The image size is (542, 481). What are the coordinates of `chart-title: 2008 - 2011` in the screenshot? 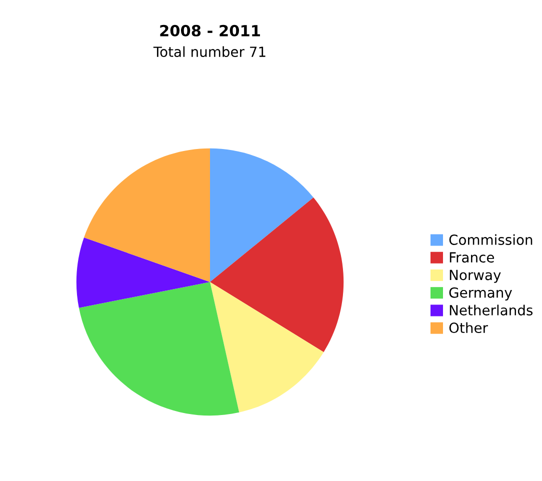 It's located at (210, 30).